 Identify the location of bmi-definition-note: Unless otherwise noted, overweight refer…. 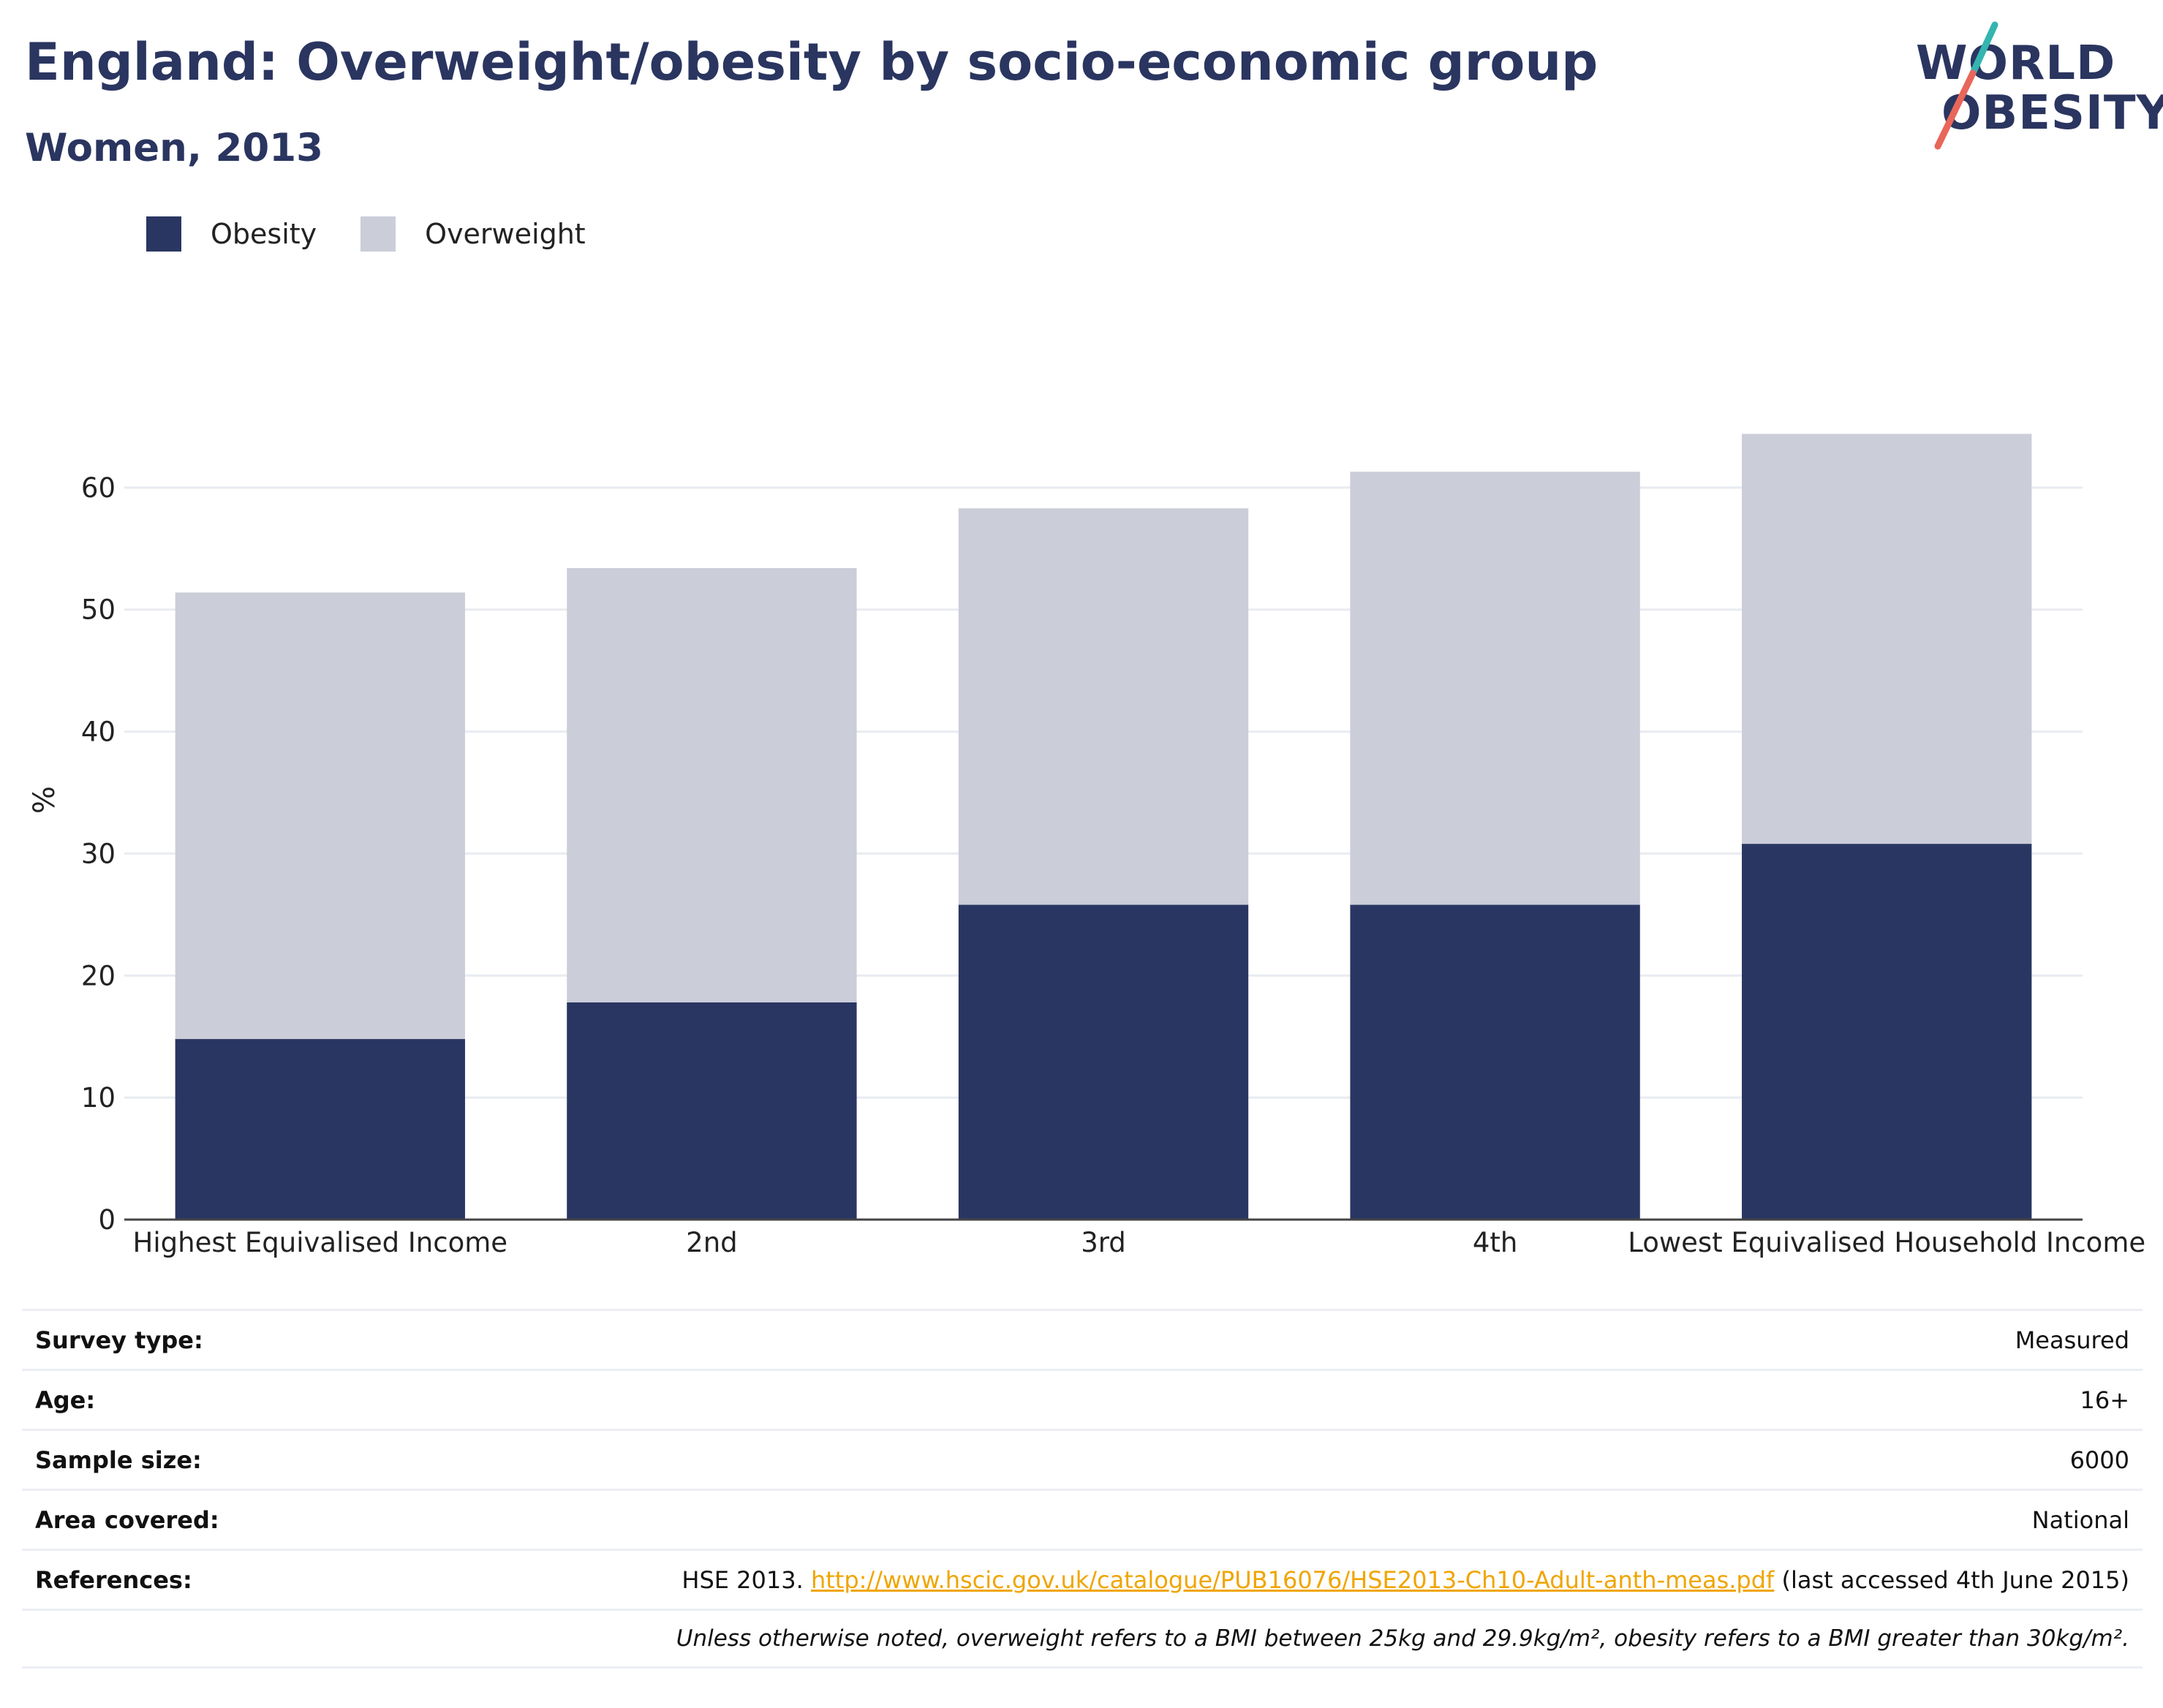
(1403, 1638).